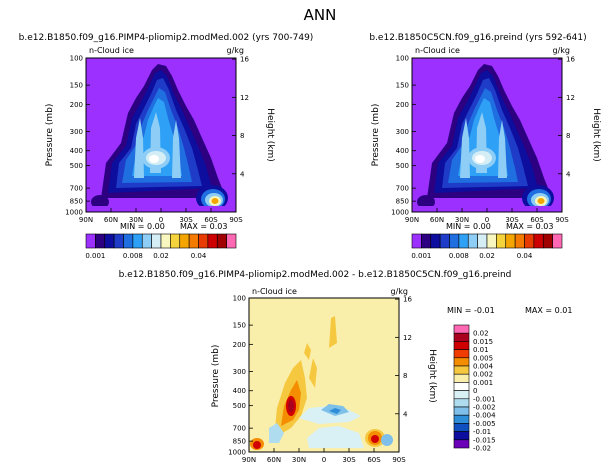 The height and width of the screenshot is (468, 607). Describe the element at coordinates (471, 310) in the screenshot. I see `min-label: MIN = -0.01` at that location.